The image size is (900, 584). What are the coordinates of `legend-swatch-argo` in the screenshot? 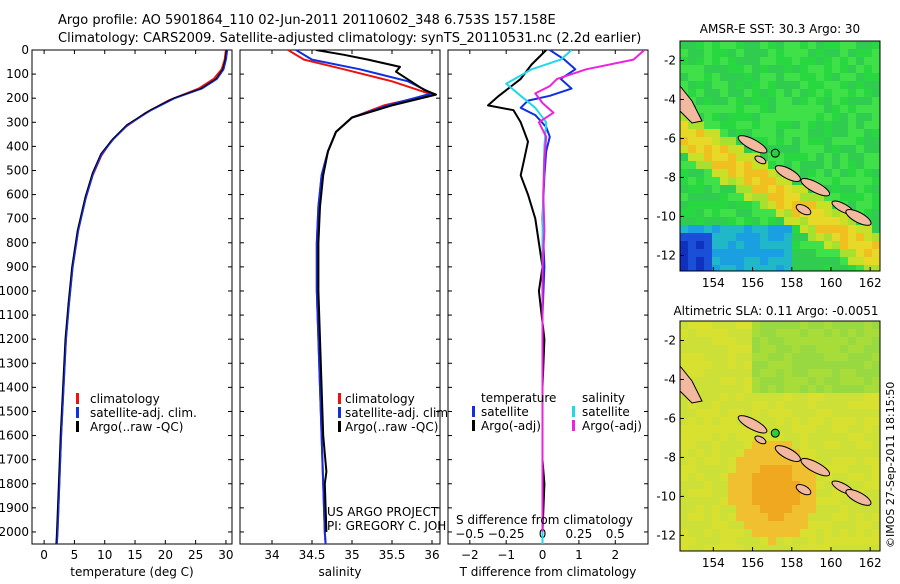 It's located at (339, 426).